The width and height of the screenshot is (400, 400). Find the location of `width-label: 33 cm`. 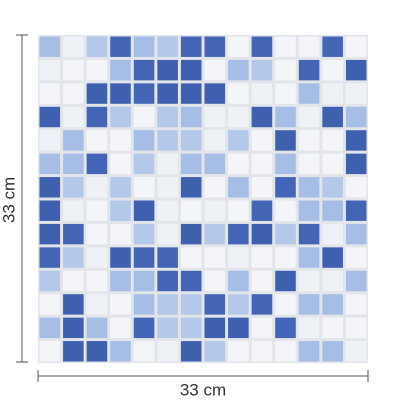

width-label: 33 cm is located at coordinates (203, 389).